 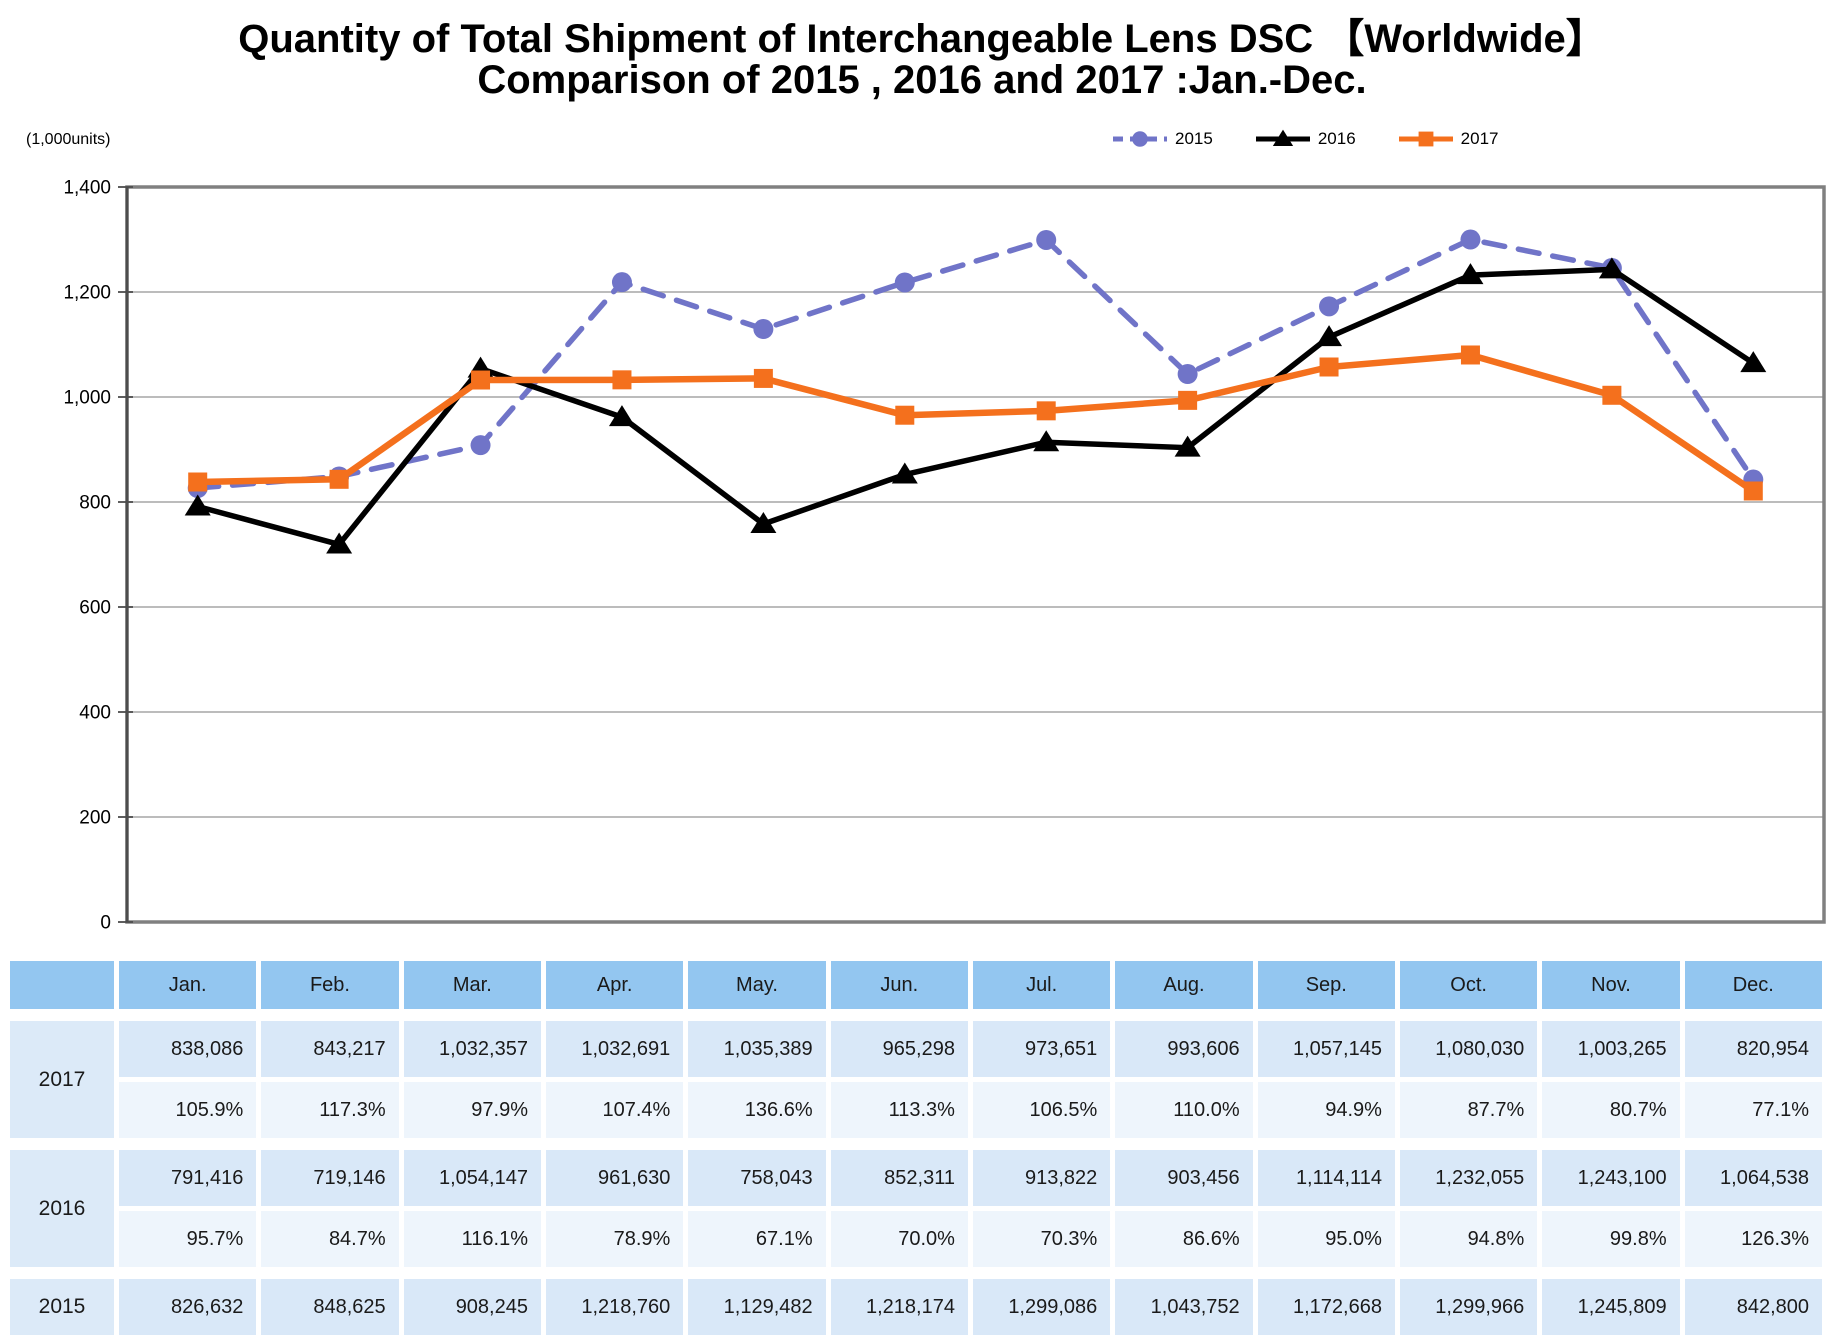 I want to click on month-header-cell: Dec., so click(x=1753, y=988).